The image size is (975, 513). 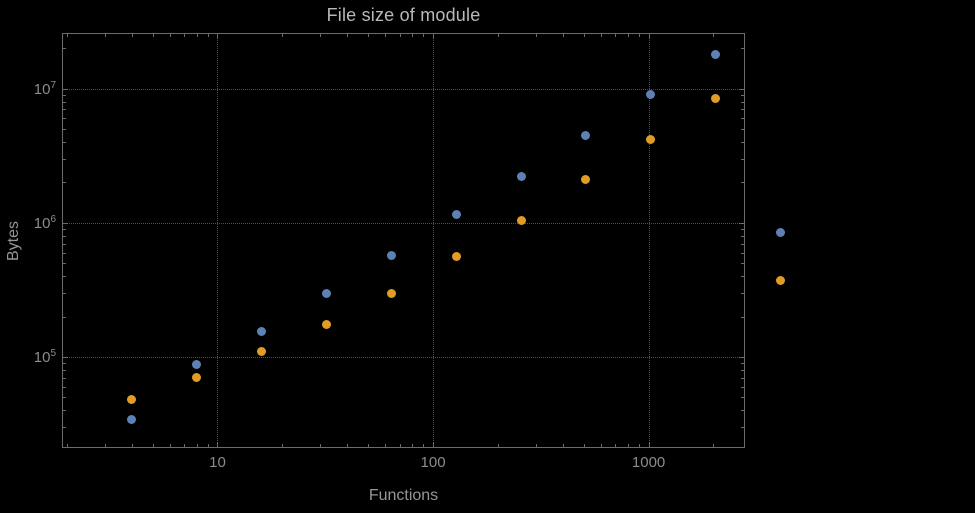 I want to click on y-tick-label: 10⁷, so click(x=44, y=88).